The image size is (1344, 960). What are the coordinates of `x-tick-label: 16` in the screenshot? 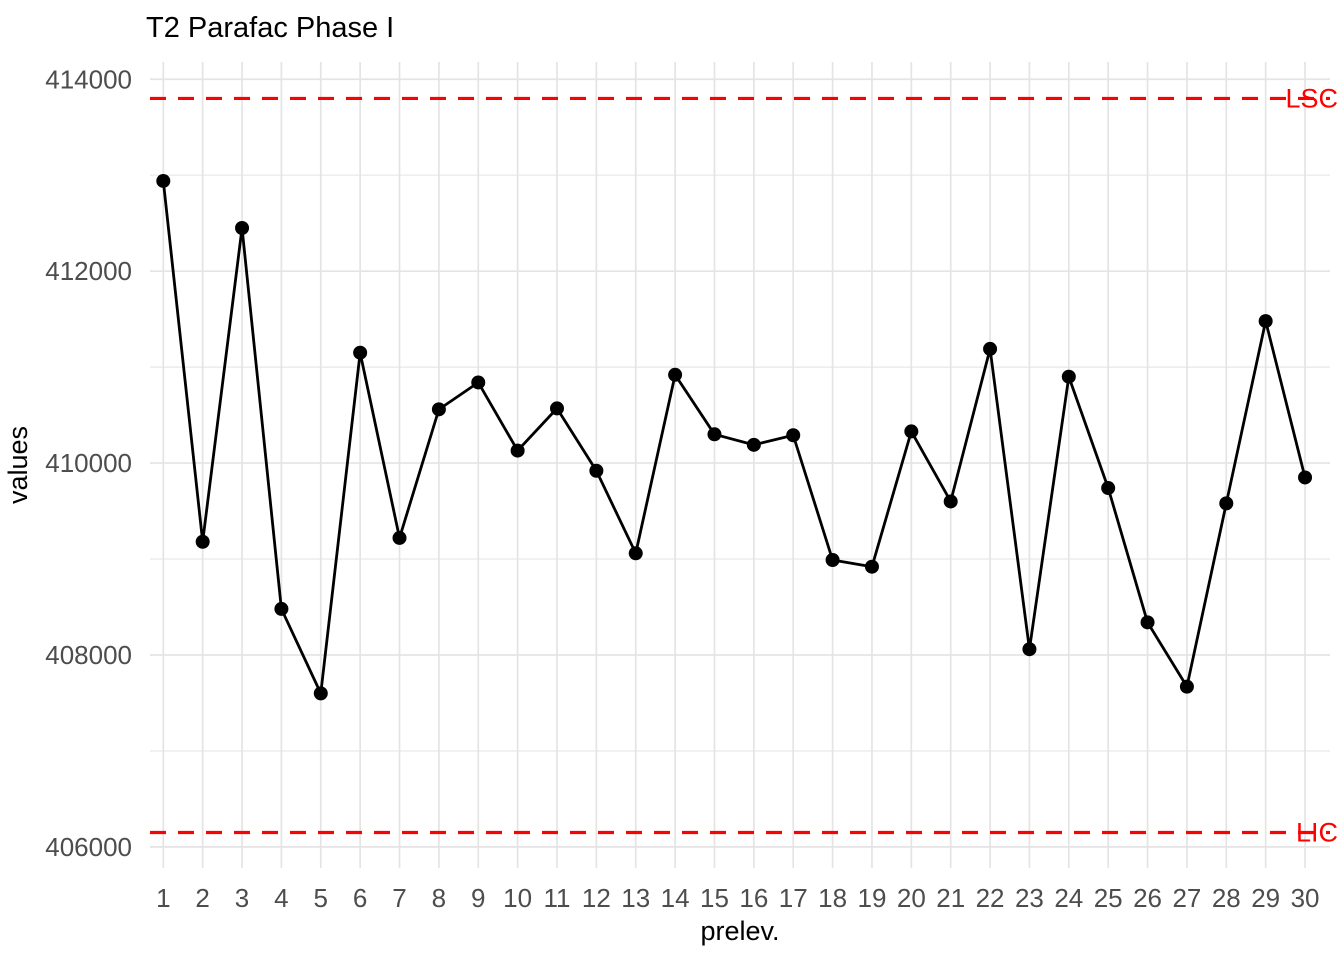 It's located at (753, 898).